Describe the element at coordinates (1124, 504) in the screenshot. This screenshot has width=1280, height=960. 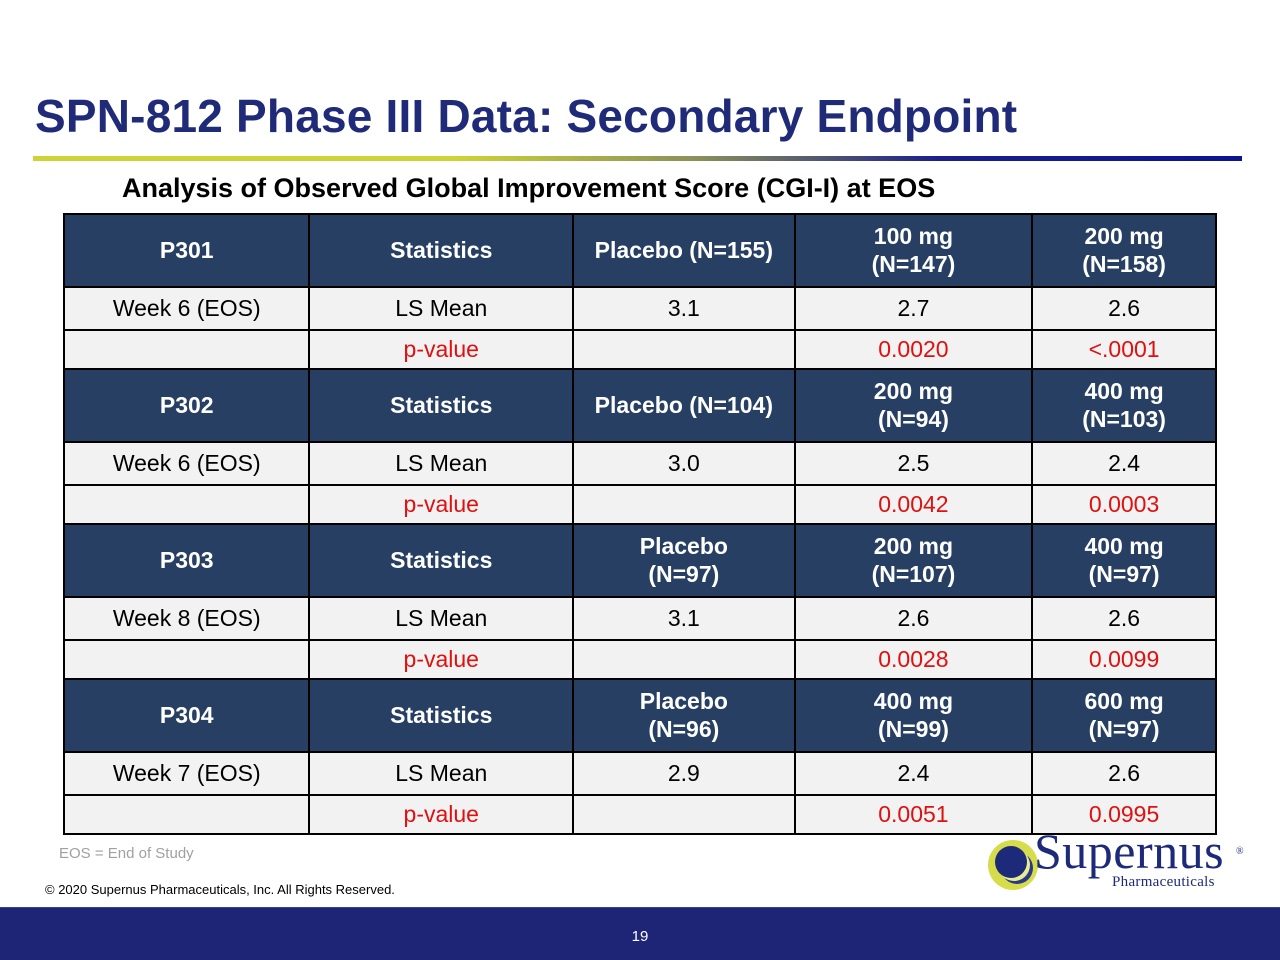
I see `p-value-cell-dose-high: 0.0003` at that location.